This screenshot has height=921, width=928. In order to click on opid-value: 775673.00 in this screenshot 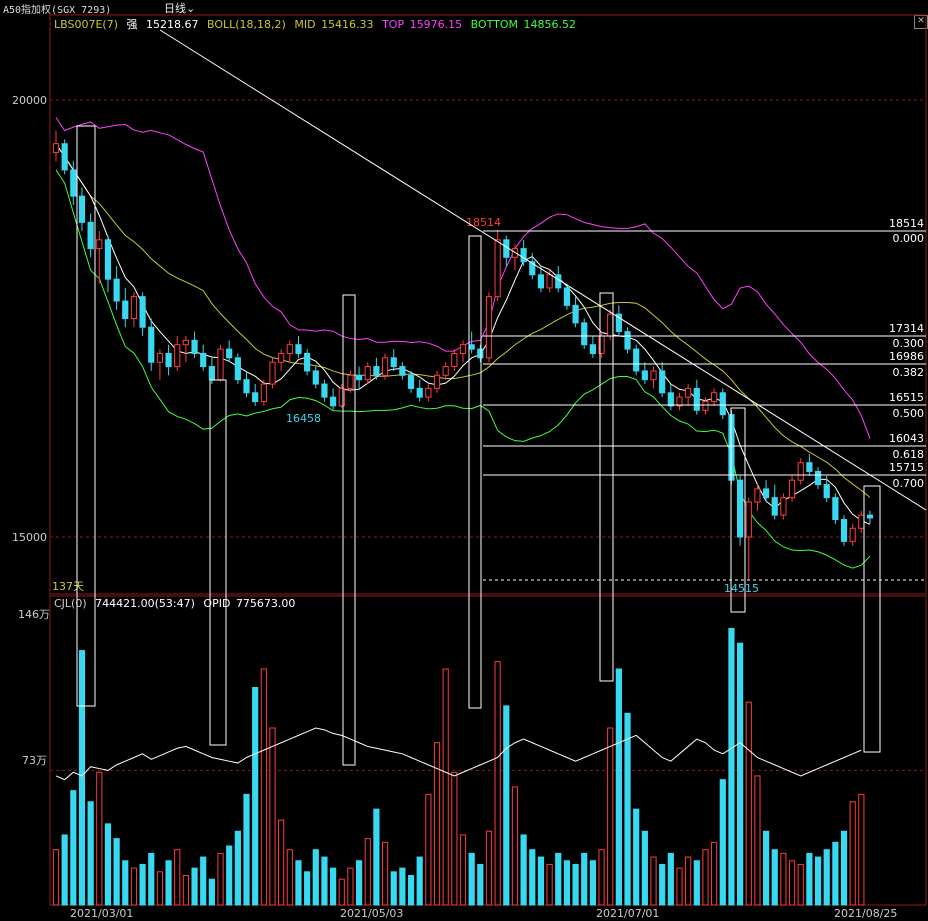, I will do `click(265, 603)`.